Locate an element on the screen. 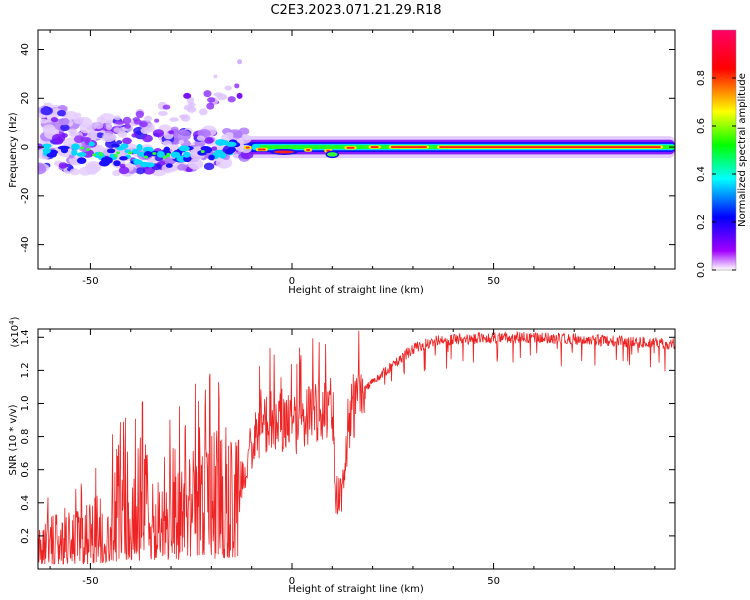  colorbar-gradient is located at coordinates (724, 150).